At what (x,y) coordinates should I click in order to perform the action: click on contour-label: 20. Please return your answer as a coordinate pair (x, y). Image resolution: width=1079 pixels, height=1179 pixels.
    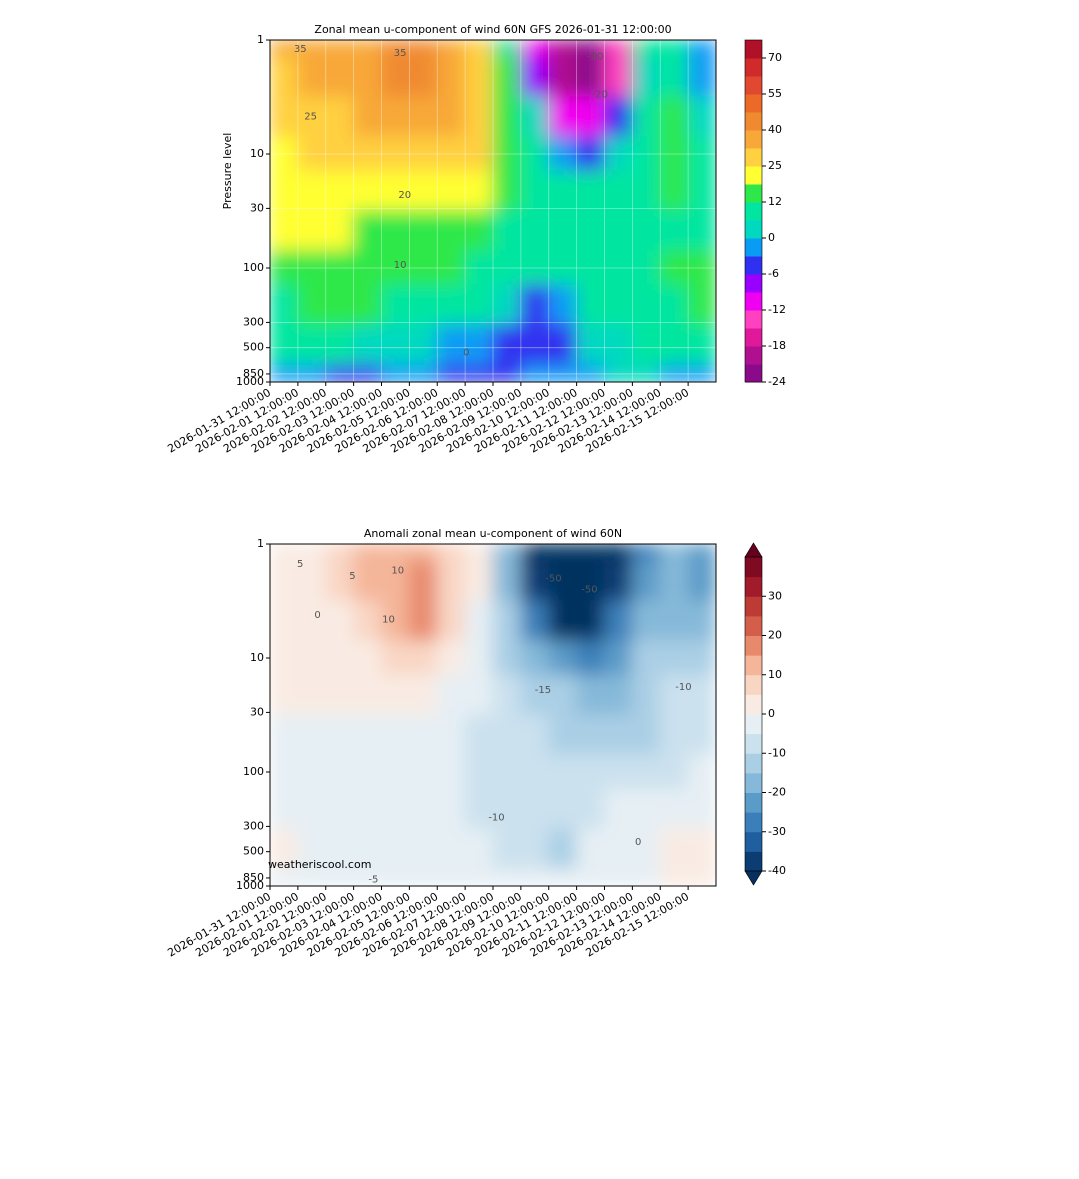
    Looking at the image, I should click on (404, 195).